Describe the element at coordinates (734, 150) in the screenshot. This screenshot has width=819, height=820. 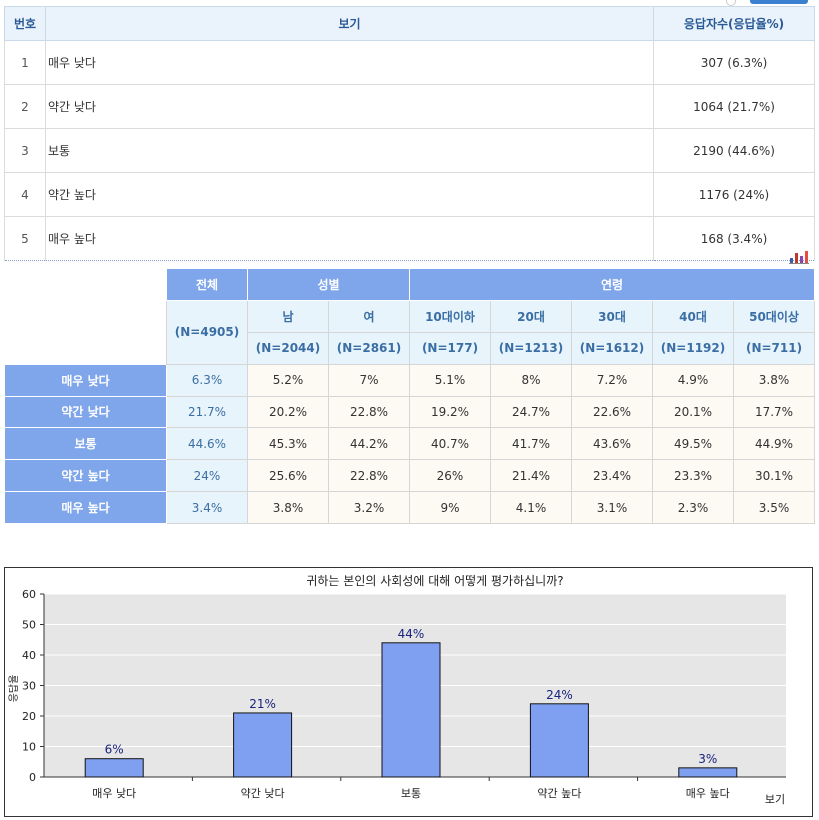
I see `row-response: 2190 (44.6%)` at that location.